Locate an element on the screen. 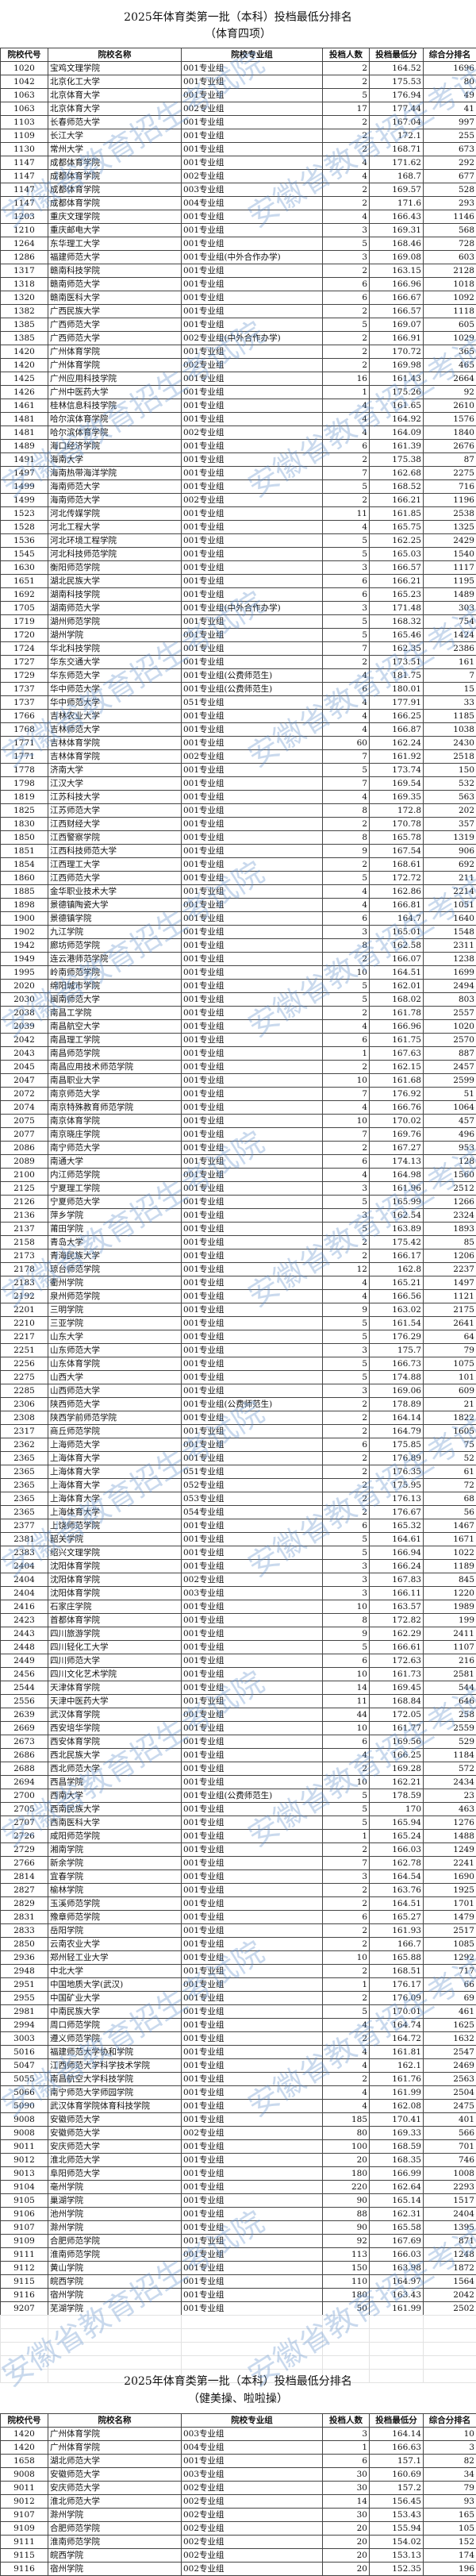 Image resolution: width=476 pixels, height=2576 pixels. school-name-cell: 湖州学院 is located at coordinates (115, 635).